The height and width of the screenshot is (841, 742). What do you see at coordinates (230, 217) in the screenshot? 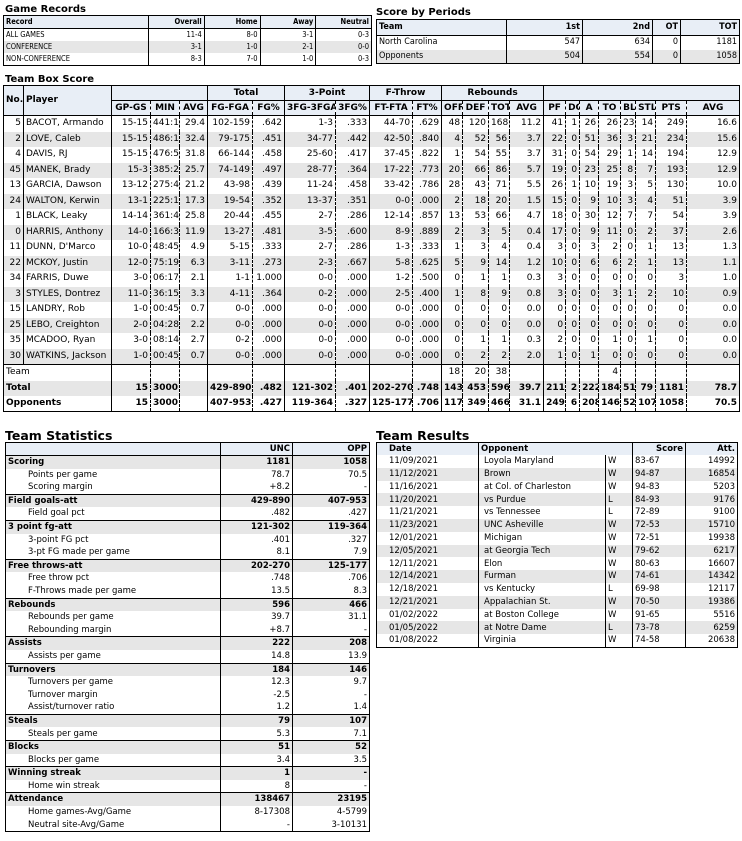
I see `table-cell: 20-44` at bounding box center [230, 217].